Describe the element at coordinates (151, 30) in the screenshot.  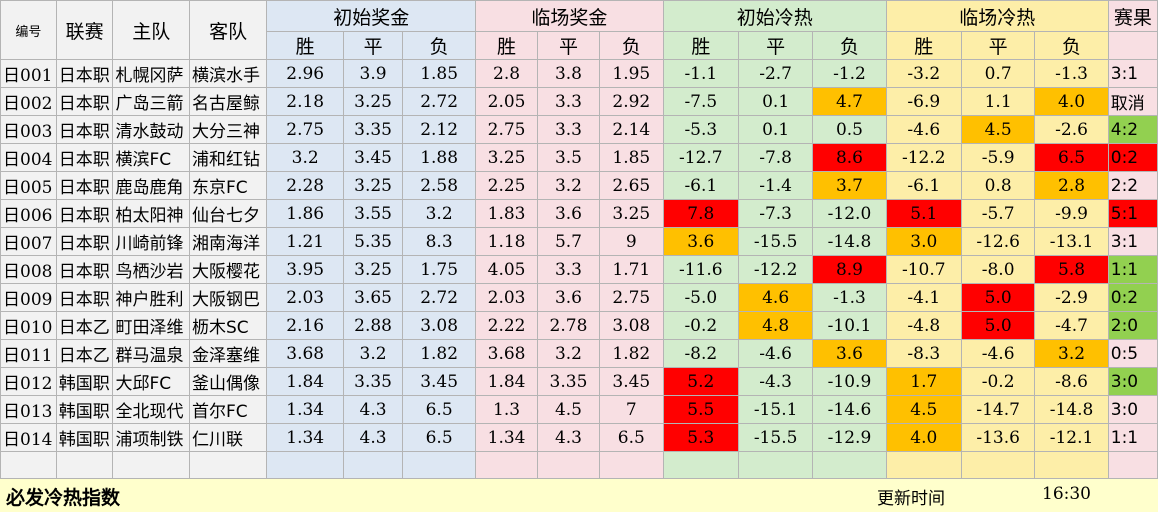
I see `header-home: 主队` at that location.